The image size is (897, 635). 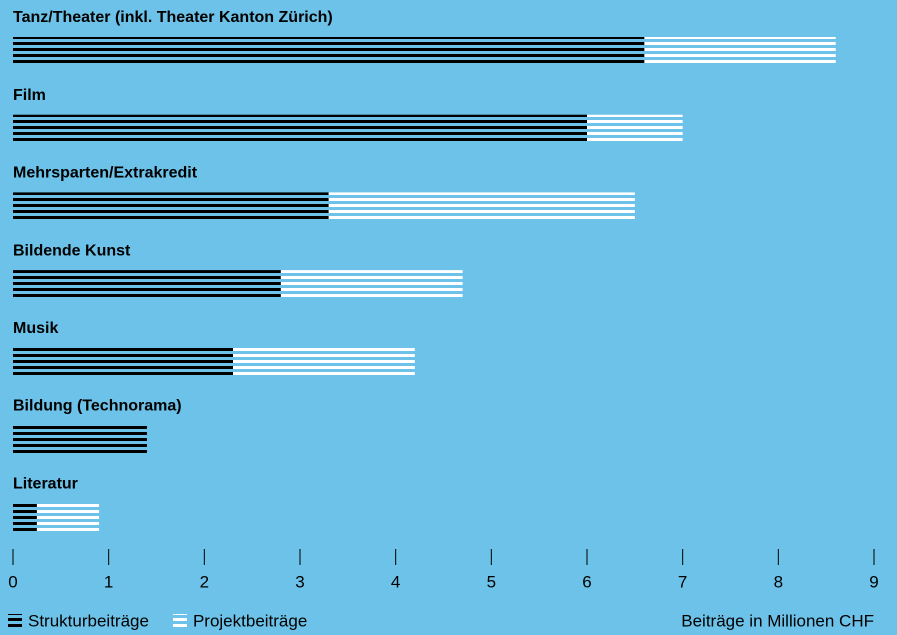 I want to click on x-tick-label: 0, so click(x=12, y=581).